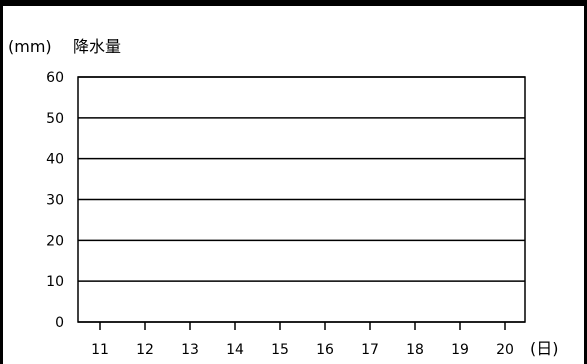 Image resolution: width=587 pixels, height=364 pixels. Describe the element at coordinates (370, 350) in the screenshot. I see `x-tick-label: 17` at that location.